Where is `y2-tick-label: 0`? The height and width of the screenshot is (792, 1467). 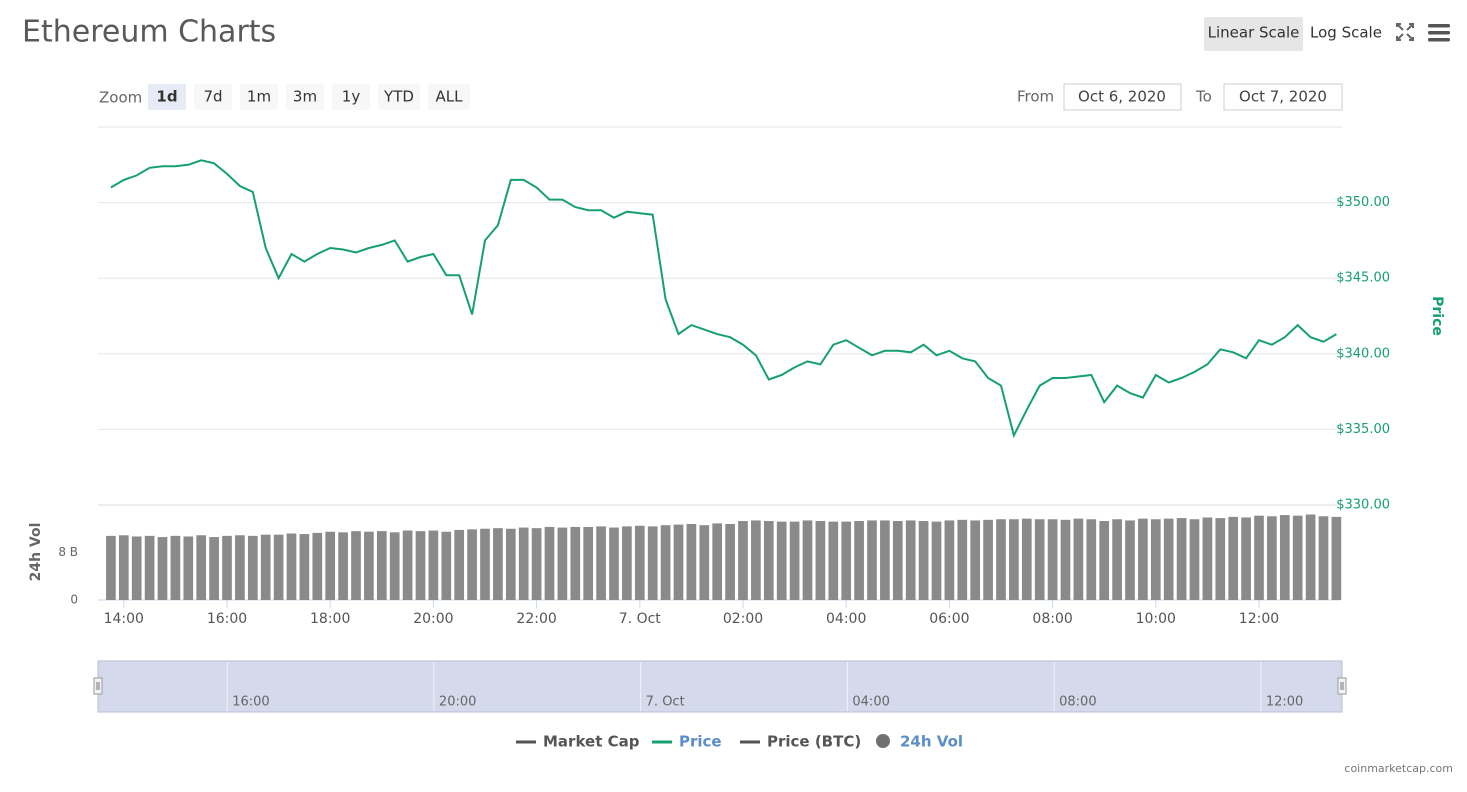
y2-tick-label: 0 is located at coordinates (74, 600).